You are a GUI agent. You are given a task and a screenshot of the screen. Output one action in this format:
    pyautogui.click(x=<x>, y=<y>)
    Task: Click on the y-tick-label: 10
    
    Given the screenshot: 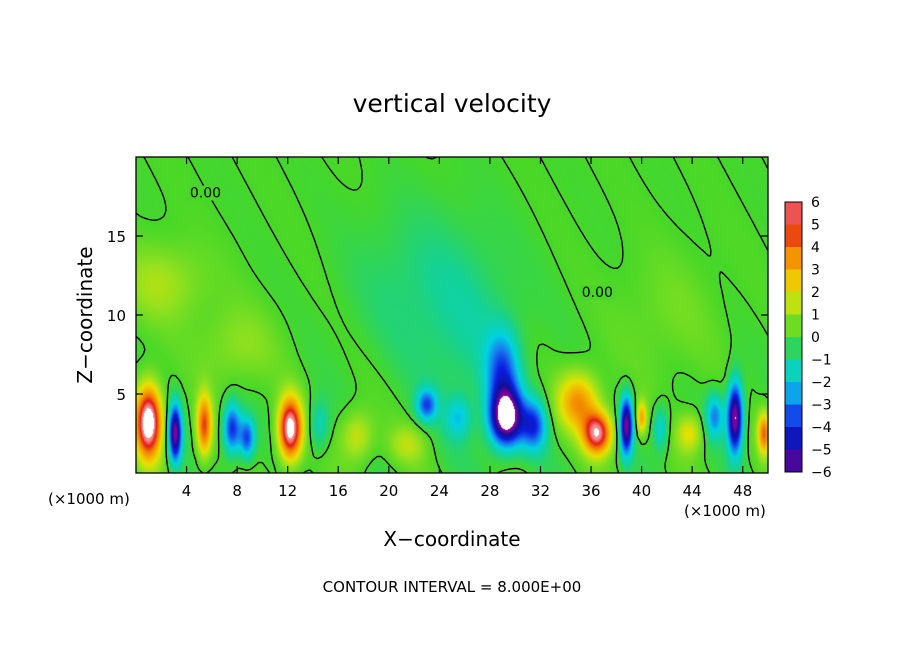 What is the action you would take?
    pyautogui.click(x=116, y=316)
    